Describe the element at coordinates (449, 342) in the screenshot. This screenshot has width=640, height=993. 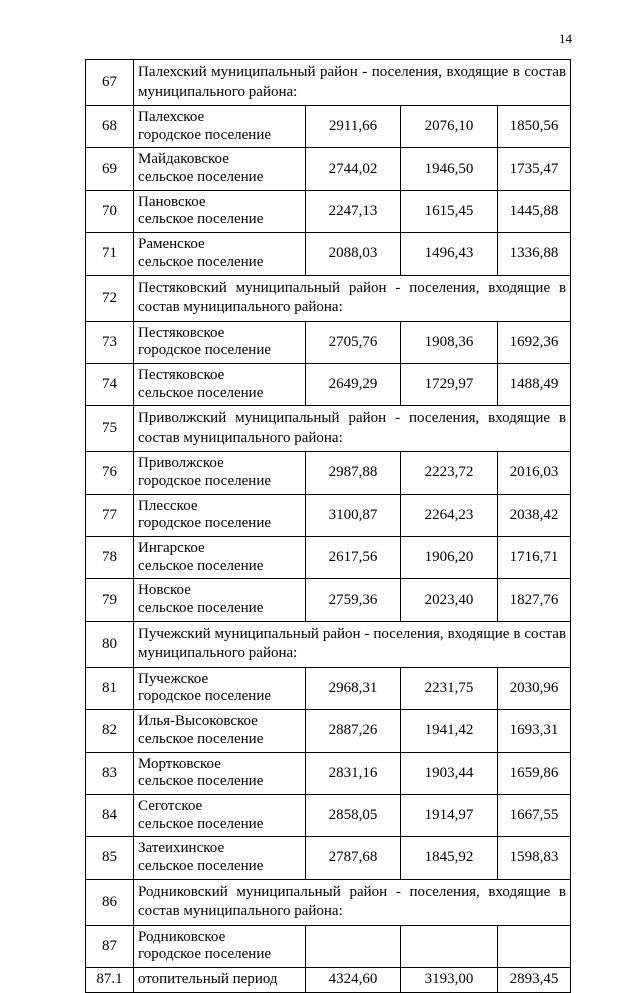
I see `value-cell: 1908,36` at that location.